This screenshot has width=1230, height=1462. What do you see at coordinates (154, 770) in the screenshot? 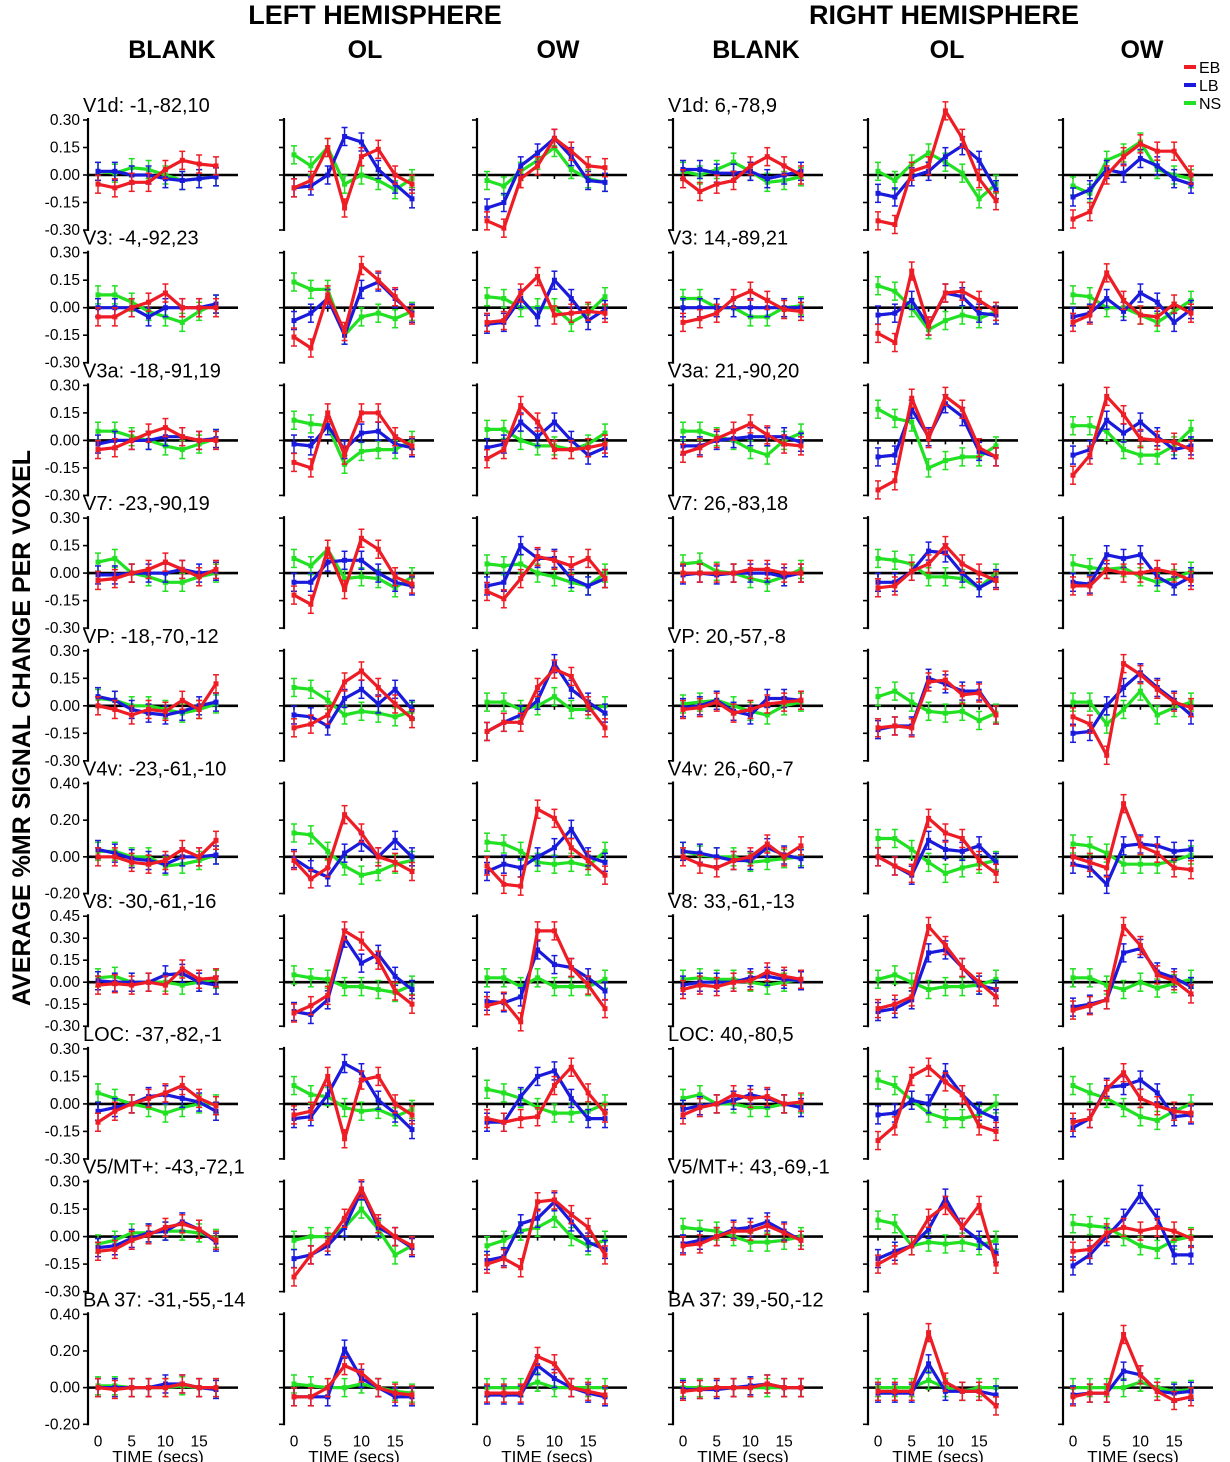
I see `region-label: V4v: -23,-61,-10` at bounding box center [154, 770].